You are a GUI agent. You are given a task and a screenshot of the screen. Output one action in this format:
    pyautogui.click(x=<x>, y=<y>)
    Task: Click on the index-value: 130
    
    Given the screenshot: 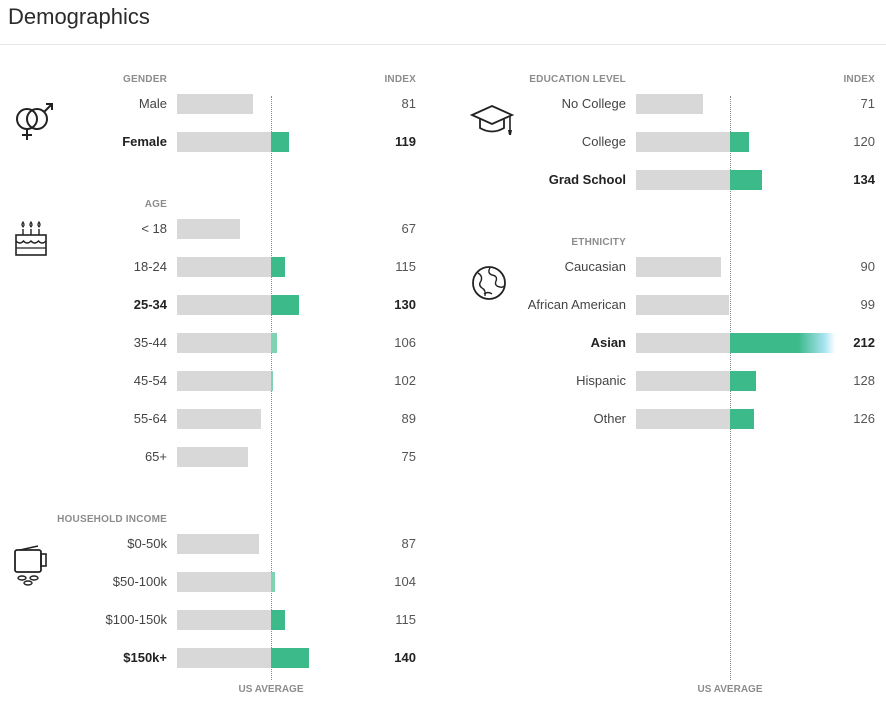 What is the action you would take?
    pyautogui.click(x=405, y=304)
    